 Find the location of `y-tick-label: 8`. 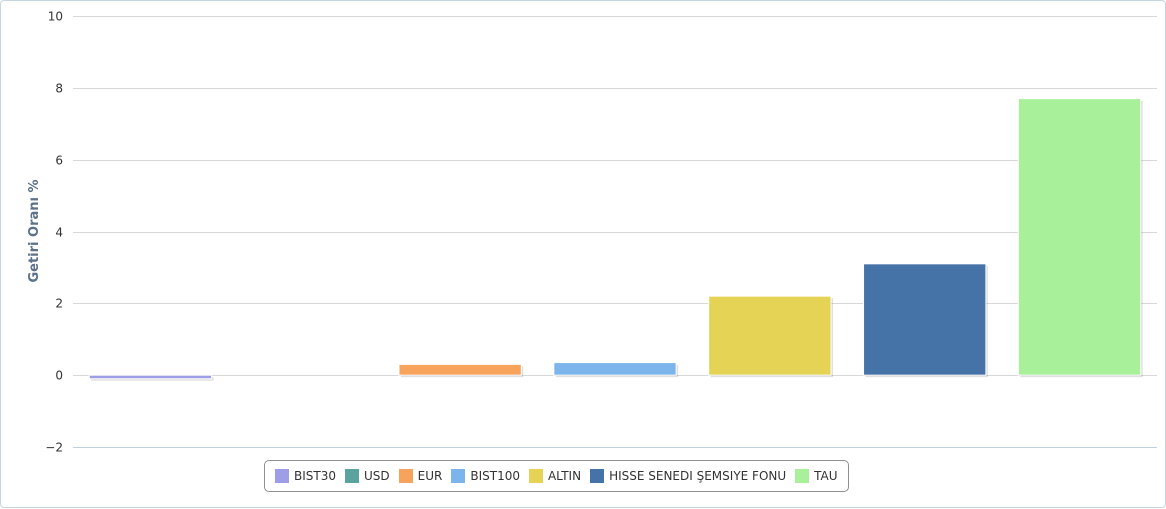

y-tick-label: 8 is located at coordinates (59, 89).